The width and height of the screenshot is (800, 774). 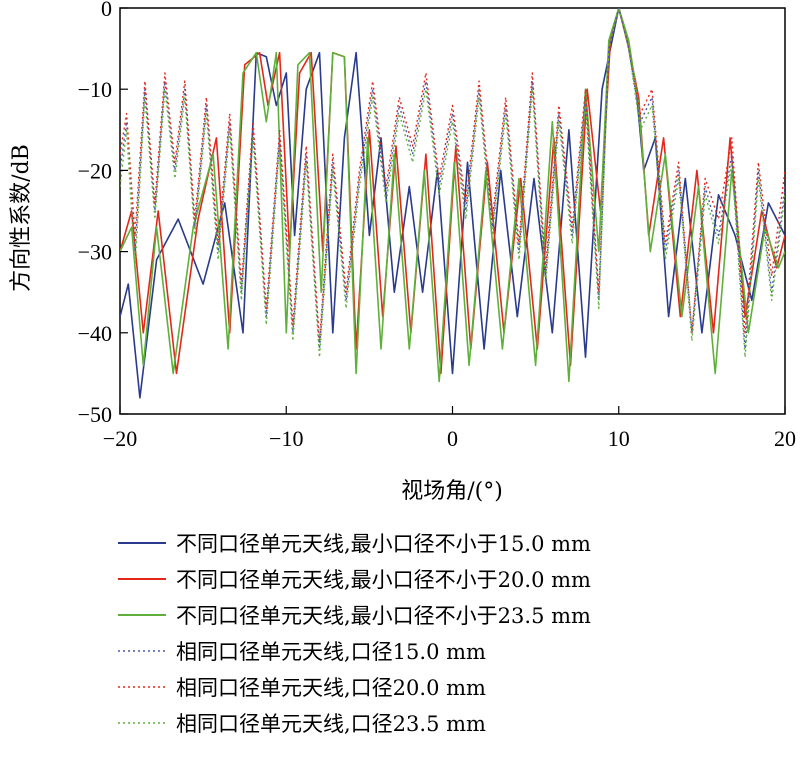 I want to click on legend-label: 相同口径单元天线,口径15.0 mm, so click(x=331, y=652).